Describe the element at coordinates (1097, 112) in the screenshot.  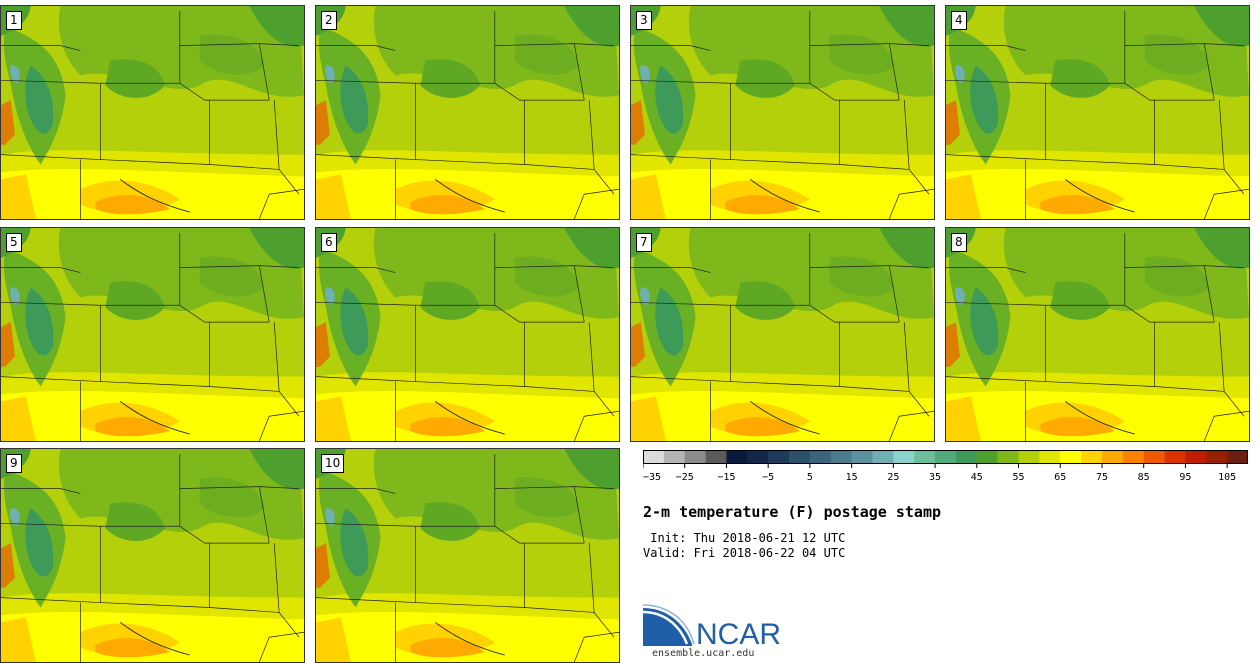
I see `map-panel-4: 4` at that location.